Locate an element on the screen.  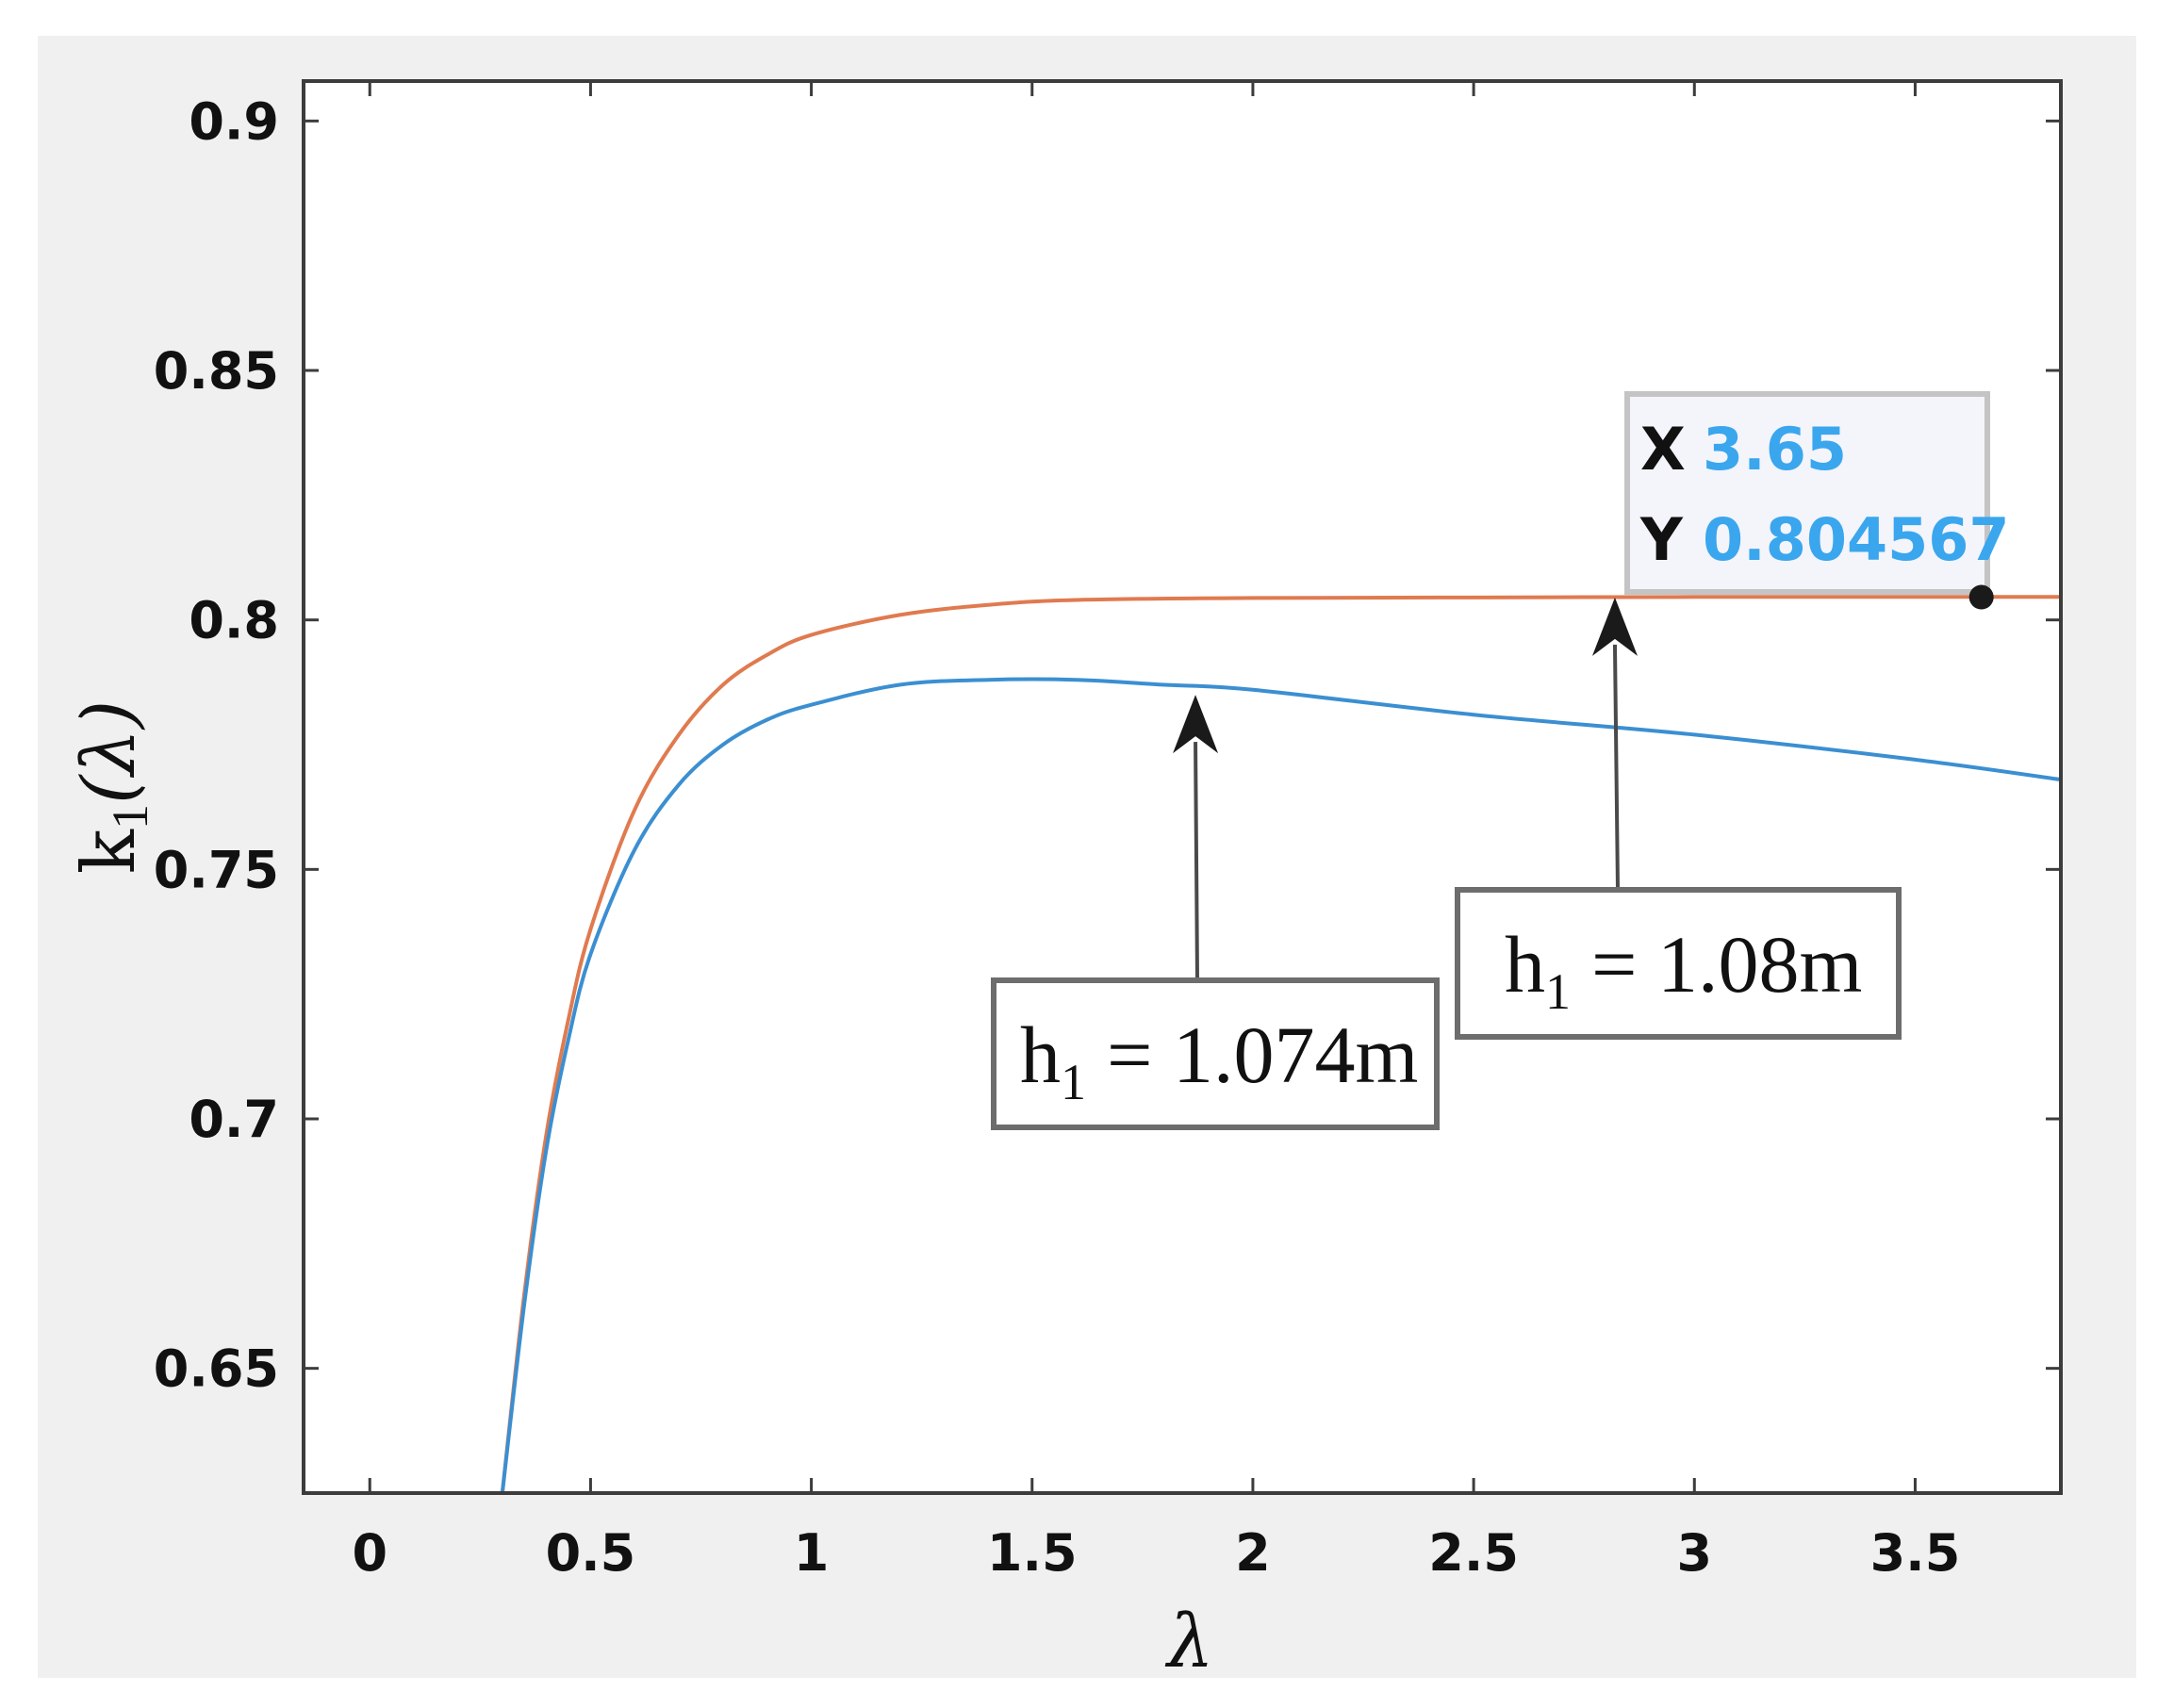
svg-text: k1(λ) is located at coordinates (113, 787).